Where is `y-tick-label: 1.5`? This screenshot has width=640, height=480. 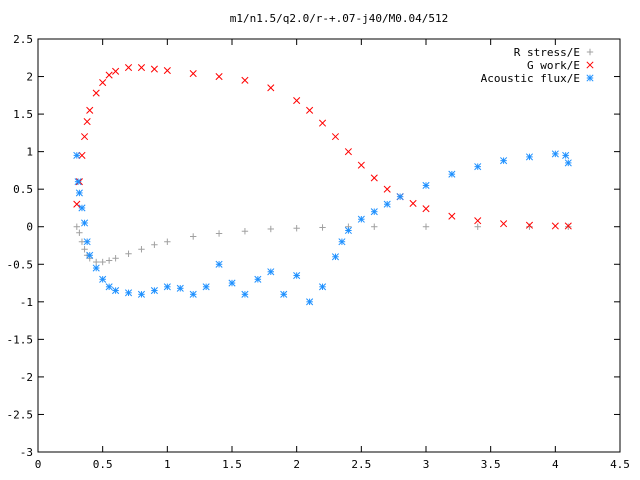 y-tick-label: 1.5 is located at coordinates (23, 114).